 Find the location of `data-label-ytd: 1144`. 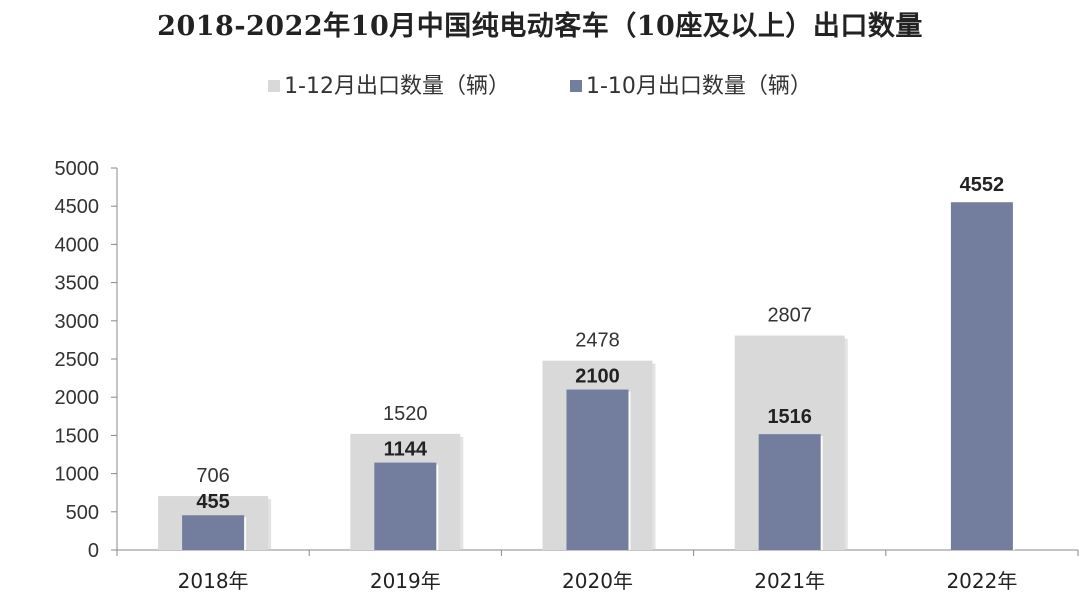

data-label-ytd: 1144 is located at coordinates (406, 450).